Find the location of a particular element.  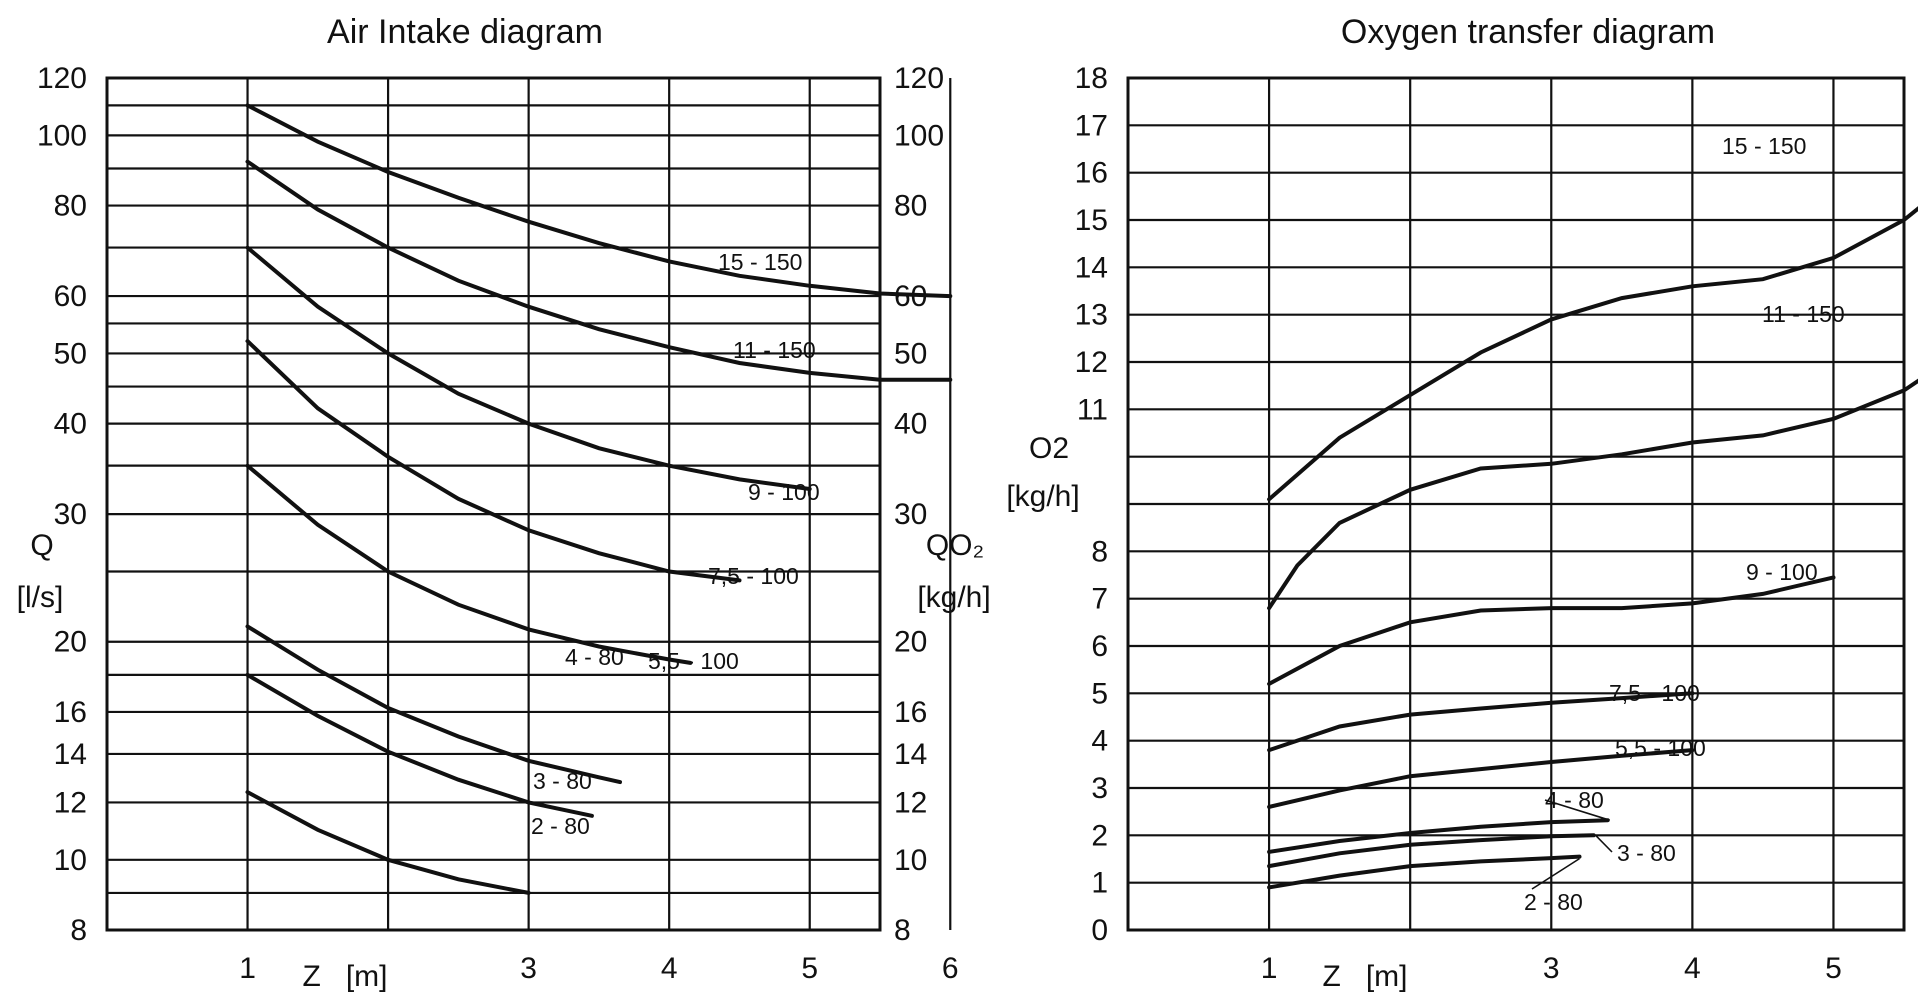

y-tick-label: 100 is located at coordinates (62, 135).